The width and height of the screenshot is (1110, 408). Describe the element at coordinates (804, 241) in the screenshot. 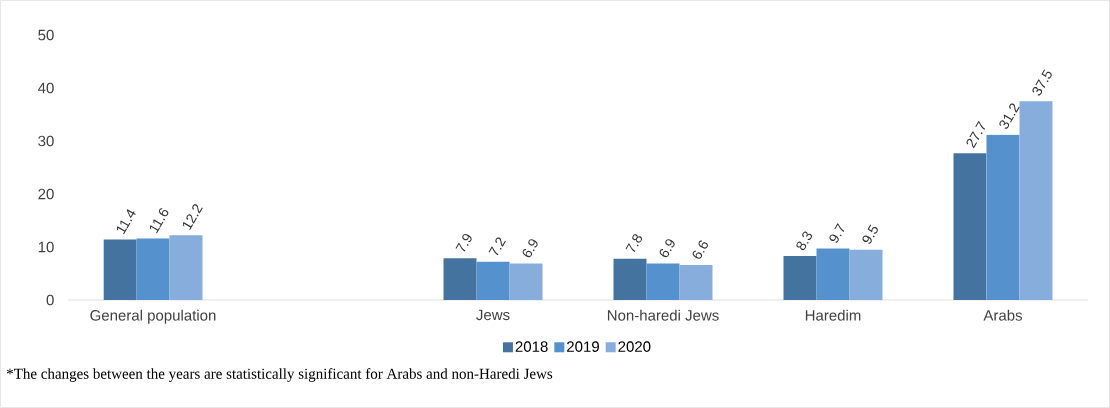

I see `data-label: 8.3` at that location.